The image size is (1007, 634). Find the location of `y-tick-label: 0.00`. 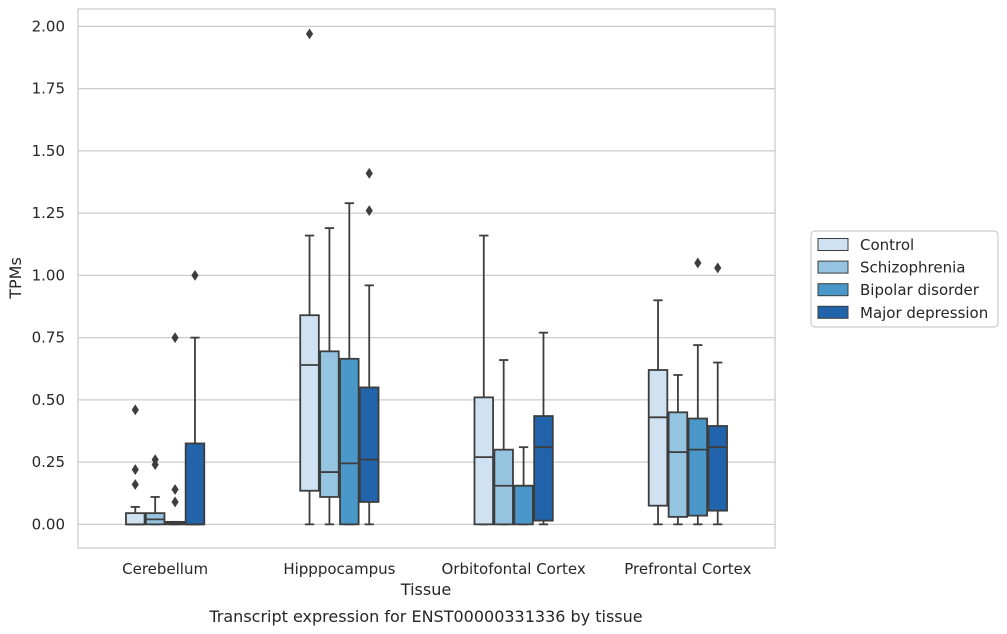

y-tick-label: 0.00 is located at coordinates (48, 524).